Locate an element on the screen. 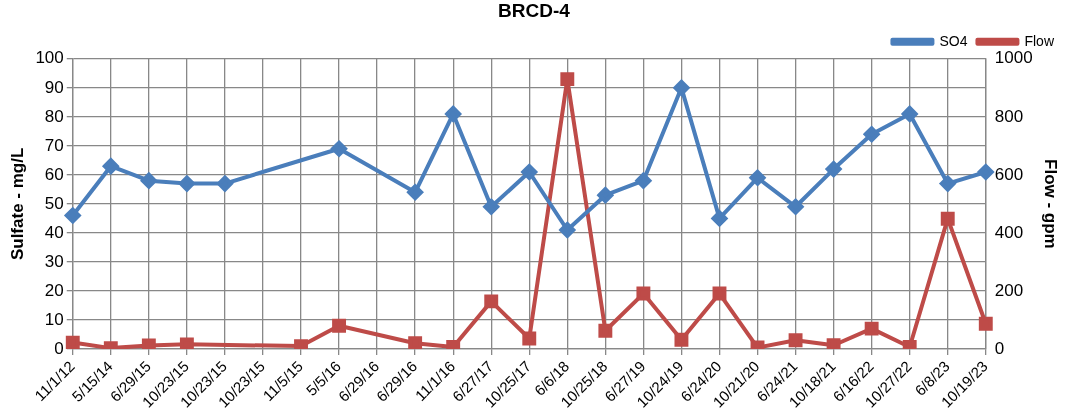 The image size is (1070, 419). y2-tick-label: 0 is located at coordinates (999, 348).